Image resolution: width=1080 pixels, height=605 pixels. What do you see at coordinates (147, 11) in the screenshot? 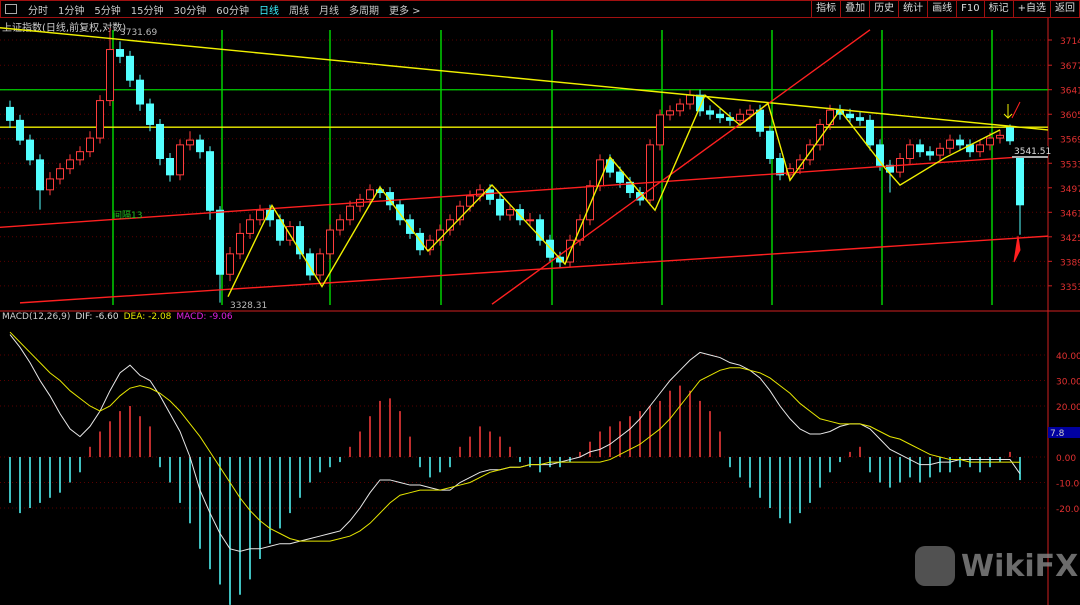
I see `tab-3: 15分钟` at bounding box center [147, 11].